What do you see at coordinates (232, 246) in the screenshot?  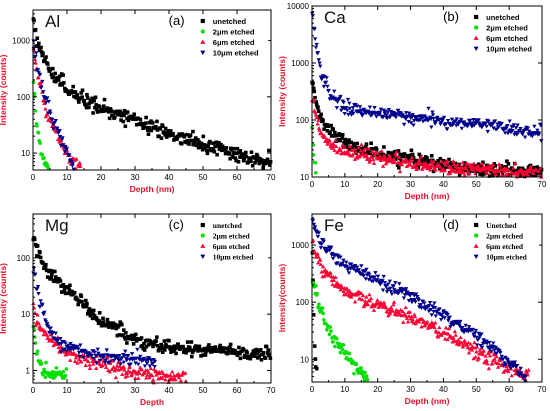 I see `legend-entry: 6μm etched` at bounding box center [232, 246].